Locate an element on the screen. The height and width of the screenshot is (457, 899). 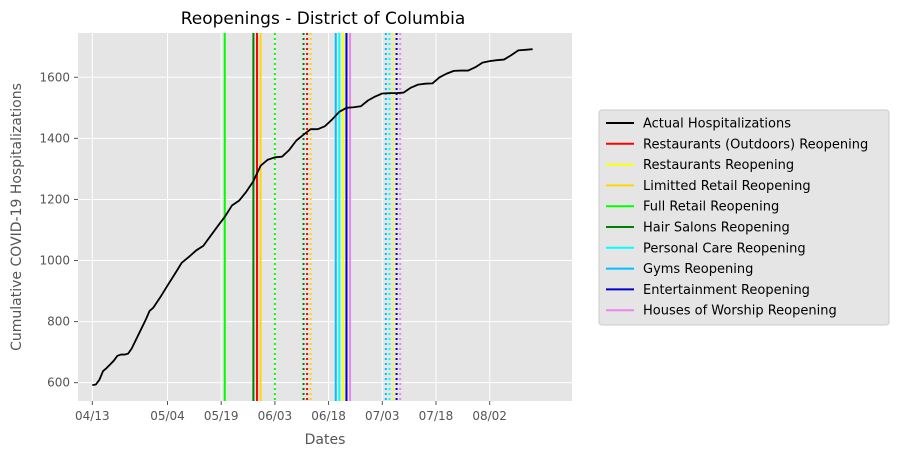
x-axis: 04/13 05/04 05/19 06/03 06/18 07/03 07/18 08/02 is located at coordinates (291, 412).